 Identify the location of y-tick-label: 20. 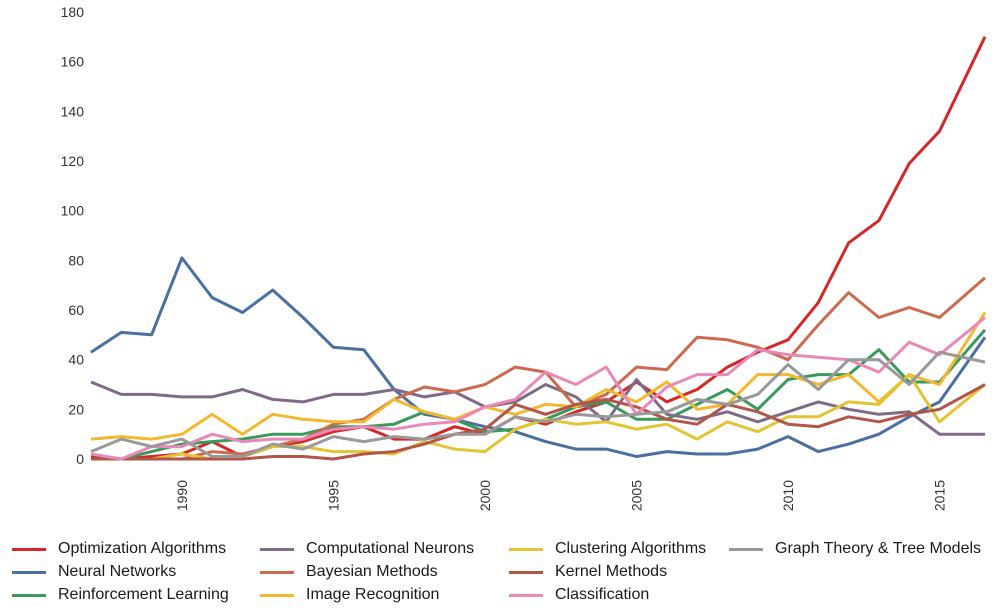
(76, 409).